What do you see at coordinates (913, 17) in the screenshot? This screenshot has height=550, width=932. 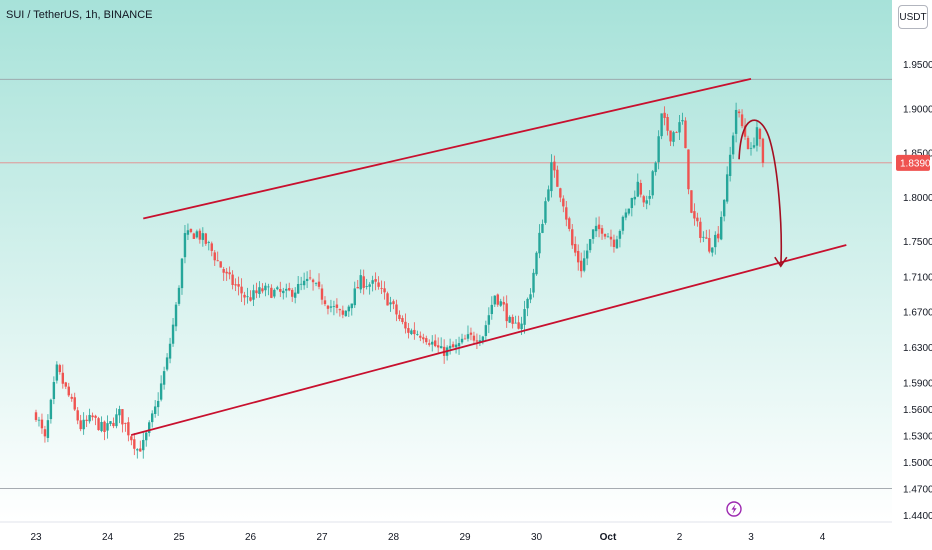 I see `currency-unit-button: USDT` at bounding box center [913, 17].